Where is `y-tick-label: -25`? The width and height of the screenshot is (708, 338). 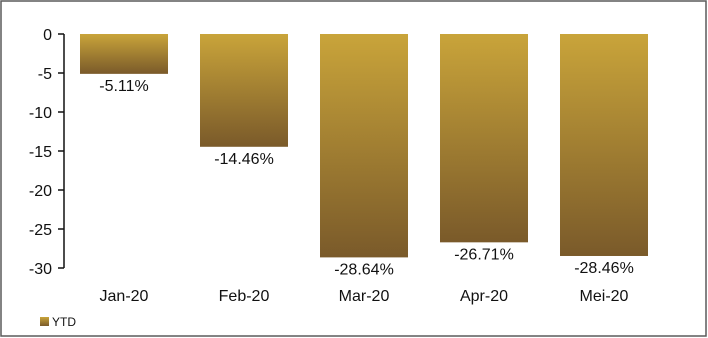
y-tick-label: -25 is located at coordinates (40, 230).